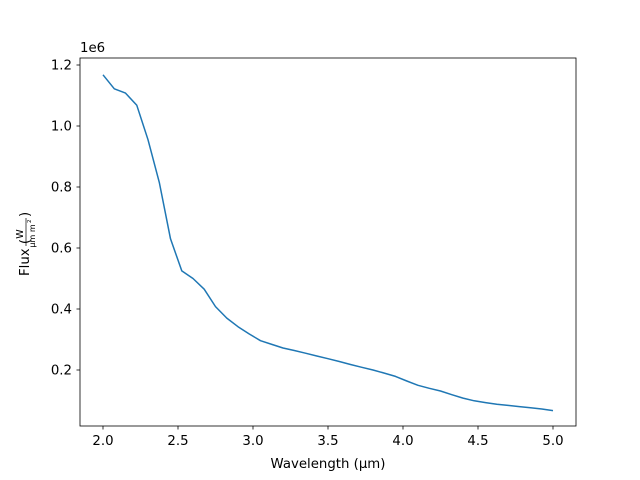 This screenshot has height=480, width=640. What do you see at coordinates (25, 257) in the screenshot?
I see `y-axis-label-prefix: Flux (` at bounding box center [25, 257].